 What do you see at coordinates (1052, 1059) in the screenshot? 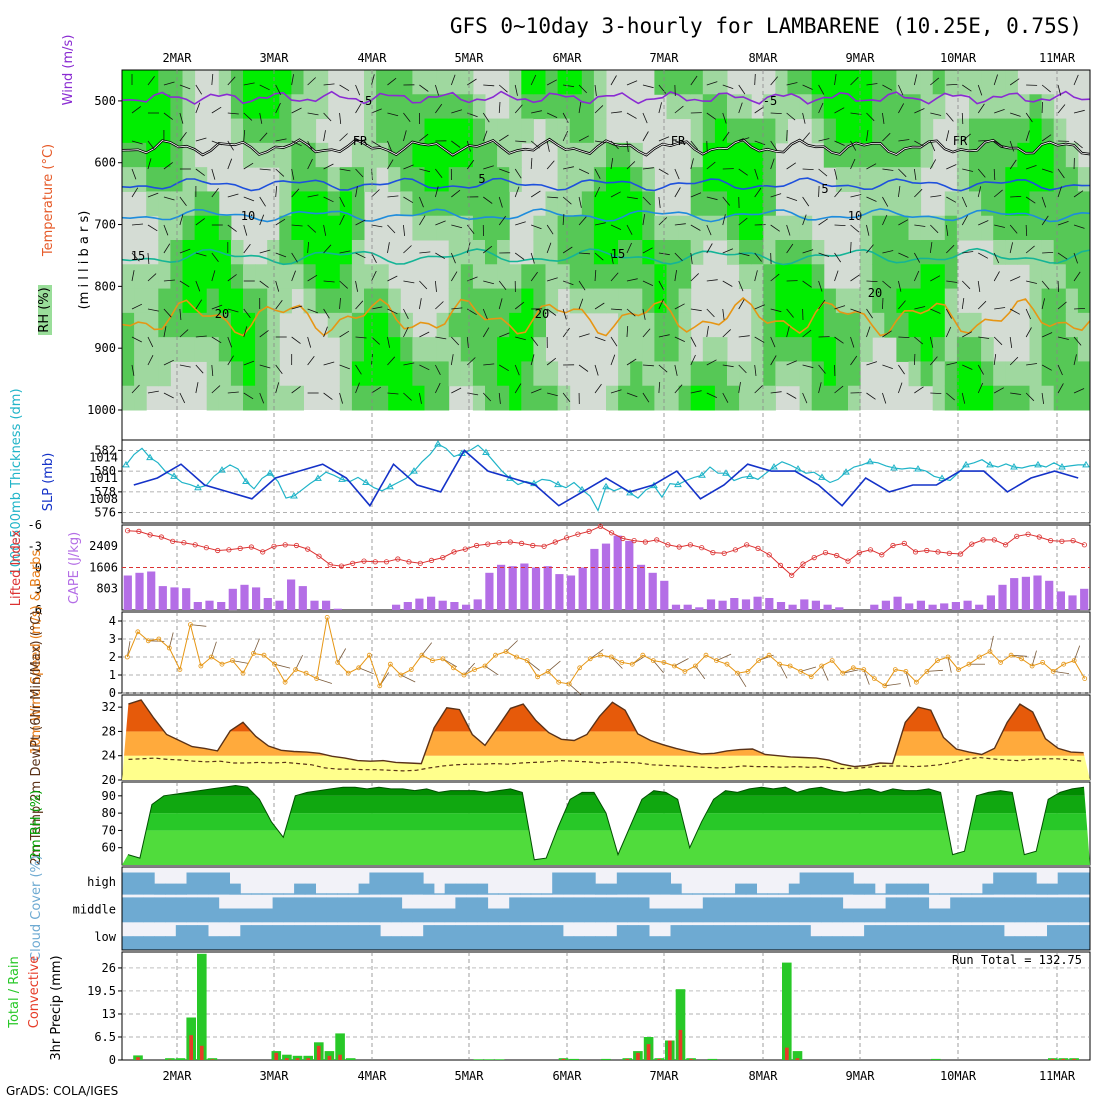
I see `precip-convective-bar` at bounding box center [1052, 1059].